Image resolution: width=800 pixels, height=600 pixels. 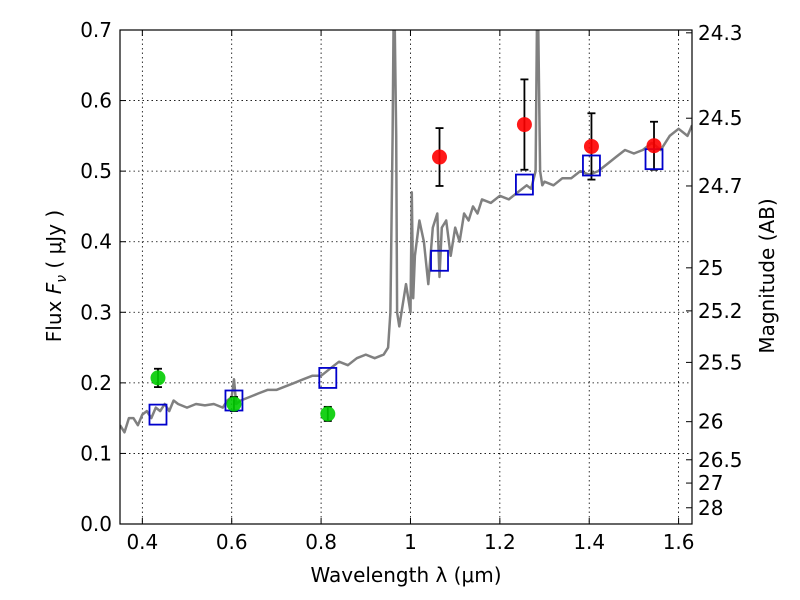 What do you see at coordinates (720, 460) in the screenshot?
I see `magnitude-tick-label: 26.5` at bounding box center [720, 460].